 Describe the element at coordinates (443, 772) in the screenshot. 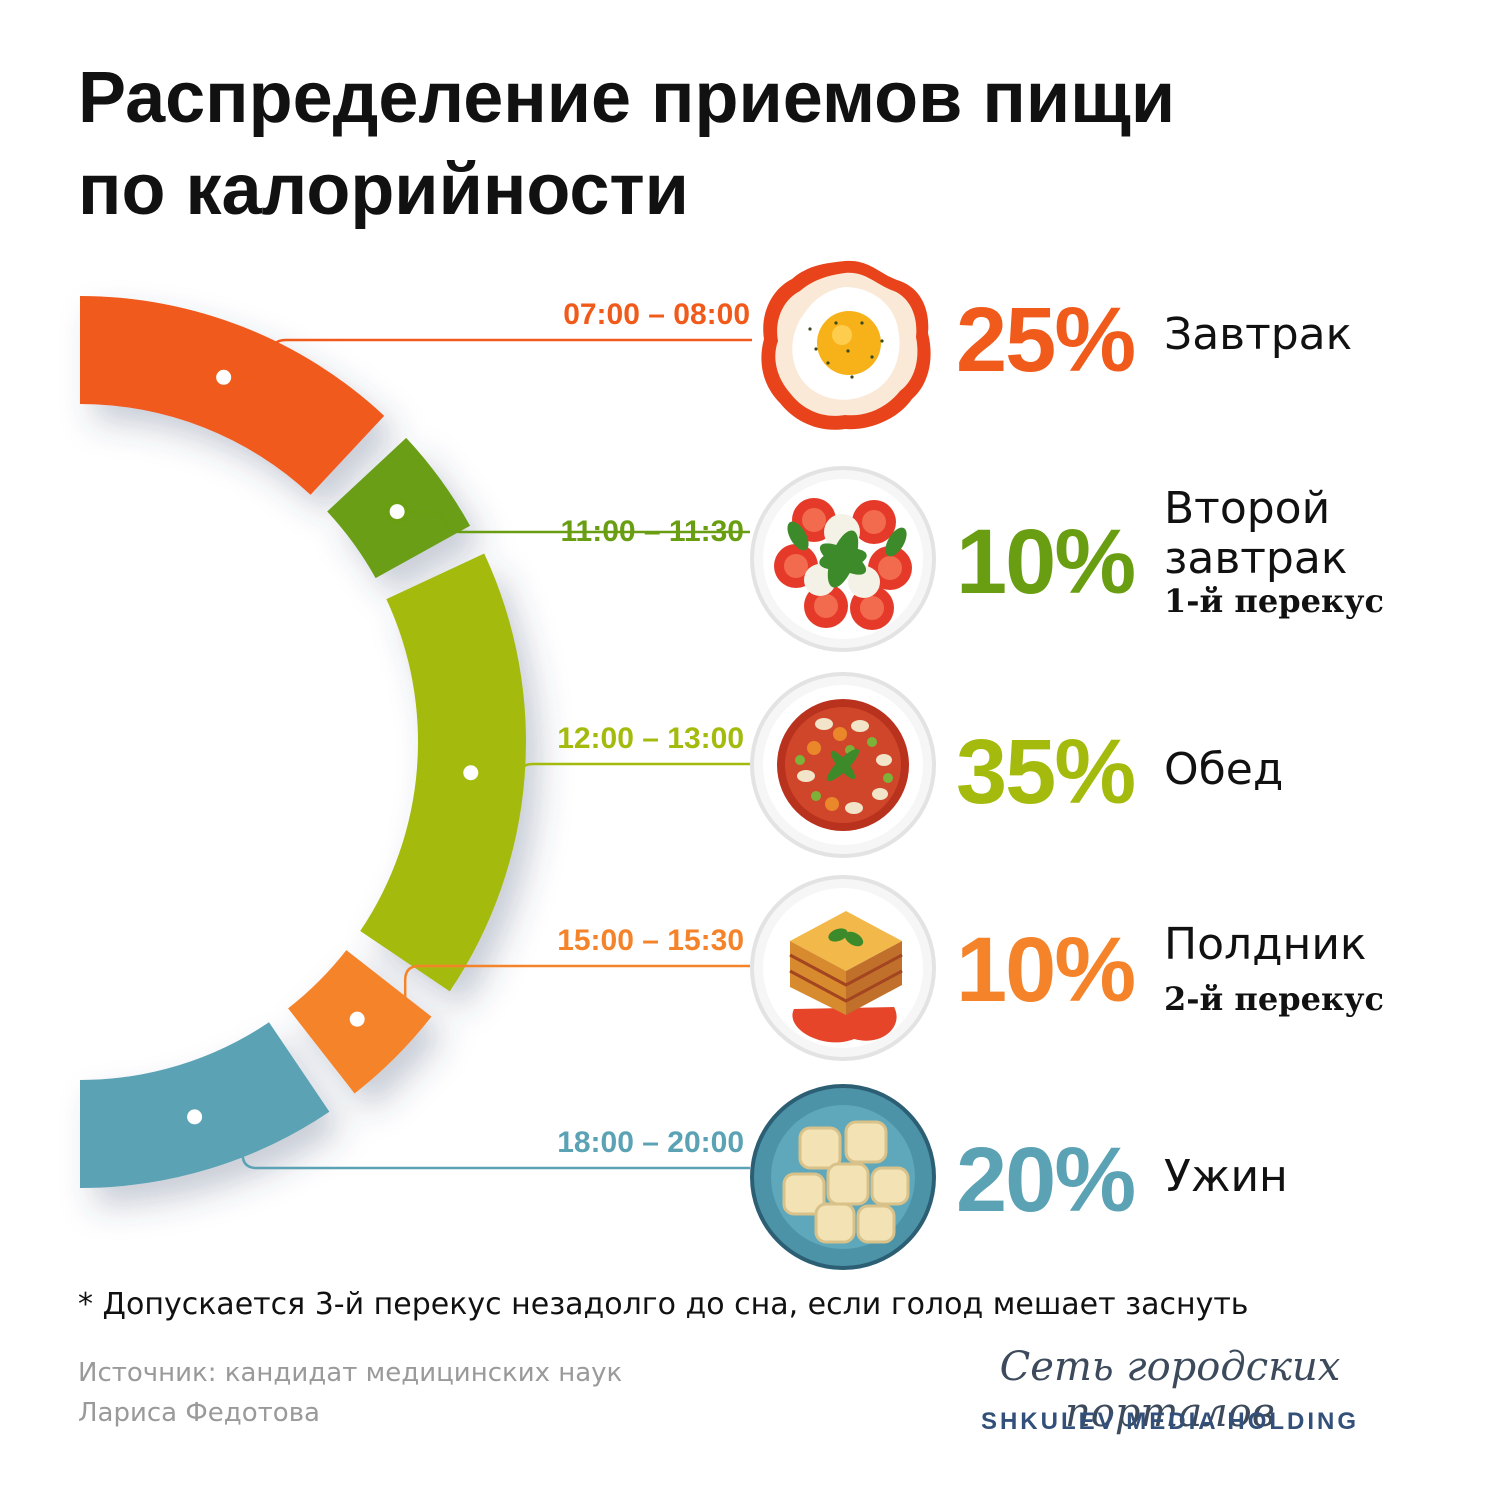

I see `slice-lunch` at that location.